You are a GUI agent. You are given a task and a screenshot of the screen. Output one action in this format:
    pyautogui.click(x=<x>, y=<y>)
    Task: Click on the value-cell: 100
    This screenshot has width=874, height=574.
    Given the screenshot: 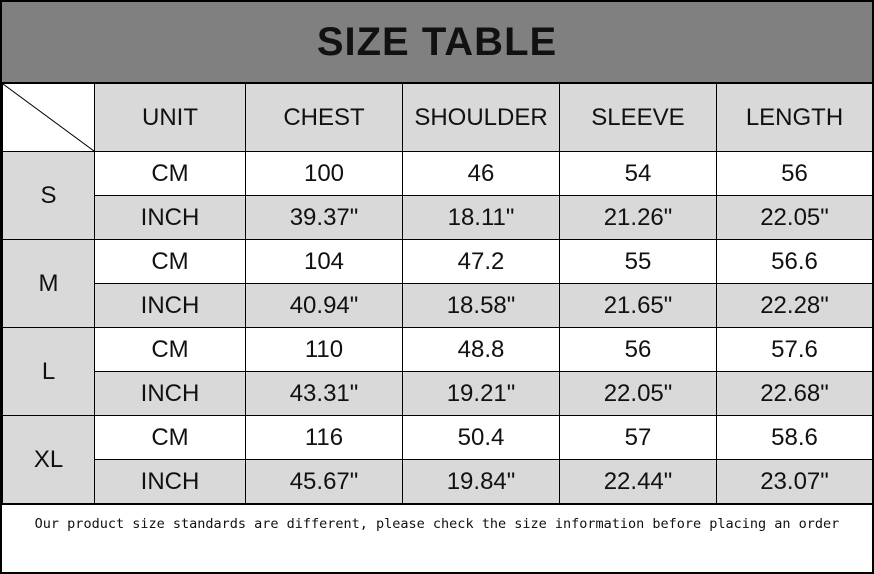 What is the action you would take?
    pyautogui.click(x=324, y=173)
    